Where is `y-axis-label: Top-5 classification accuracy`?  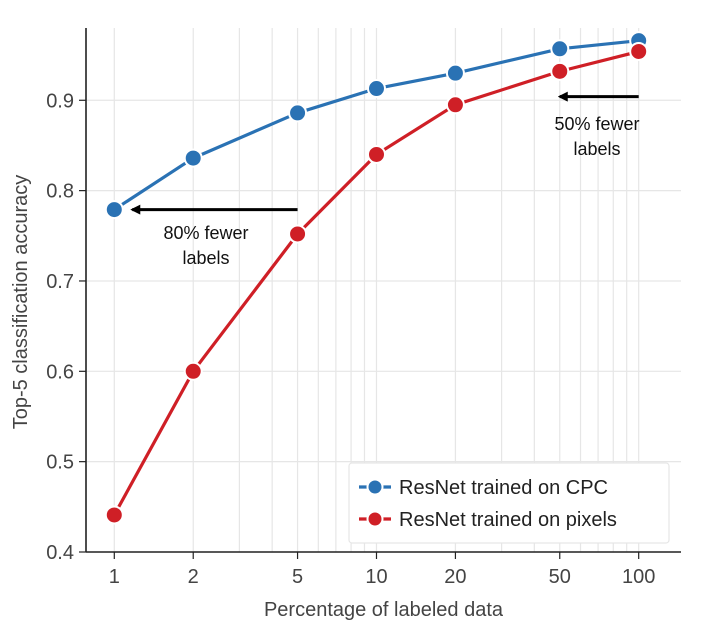 y-axis-label: Top-5 classification accuracy is located at coordinates (21, 302).